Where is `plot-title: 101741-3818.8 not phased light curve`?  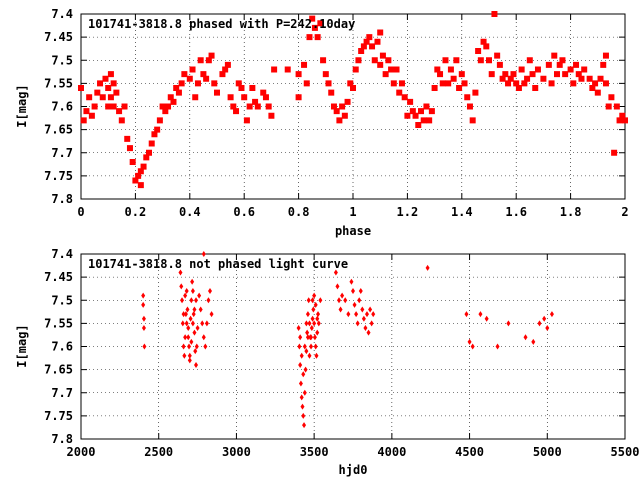
plot-title: 101741-3818.8 not phased light curve is located at coordinates (218, 264).